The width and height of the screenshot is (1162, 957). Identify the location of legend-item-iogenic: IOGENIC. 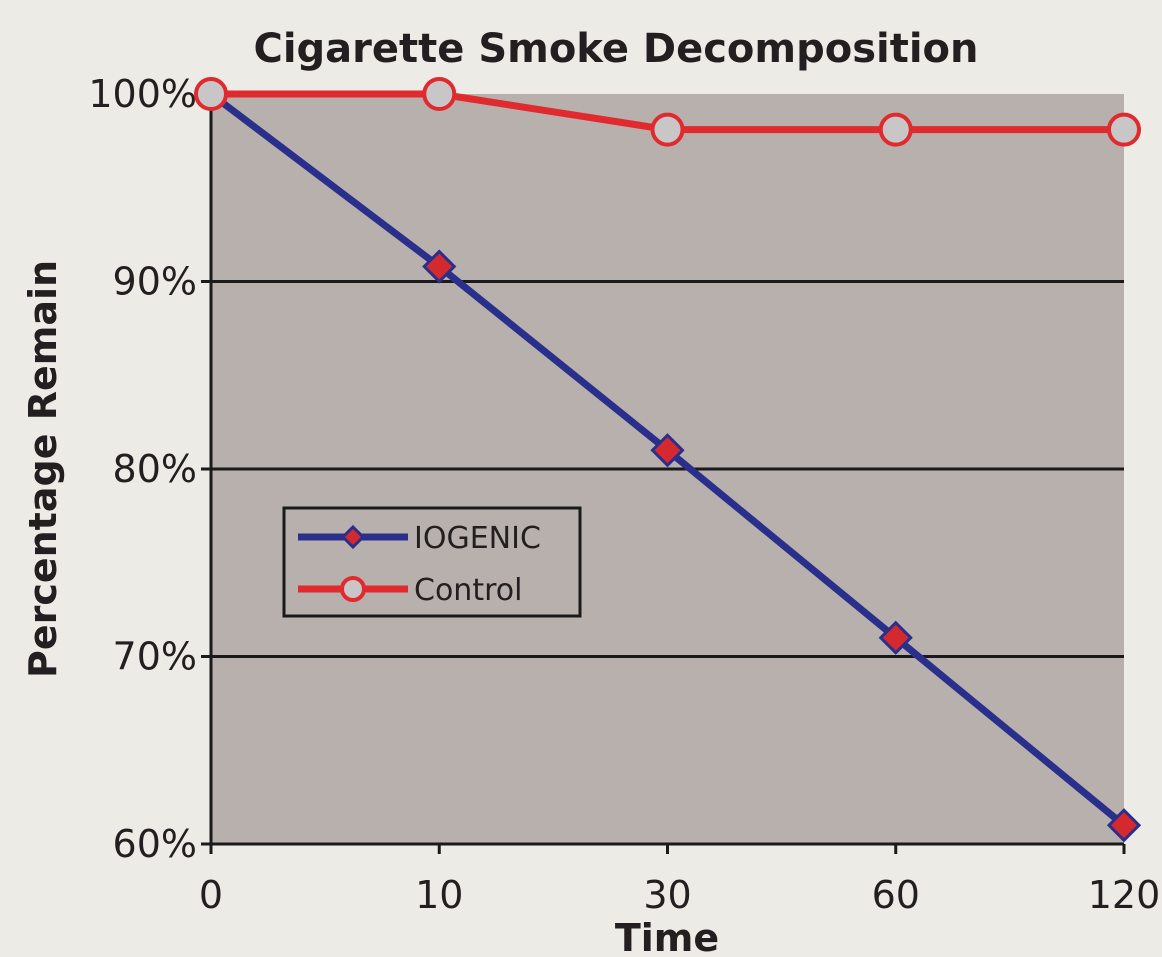
(419, 538).